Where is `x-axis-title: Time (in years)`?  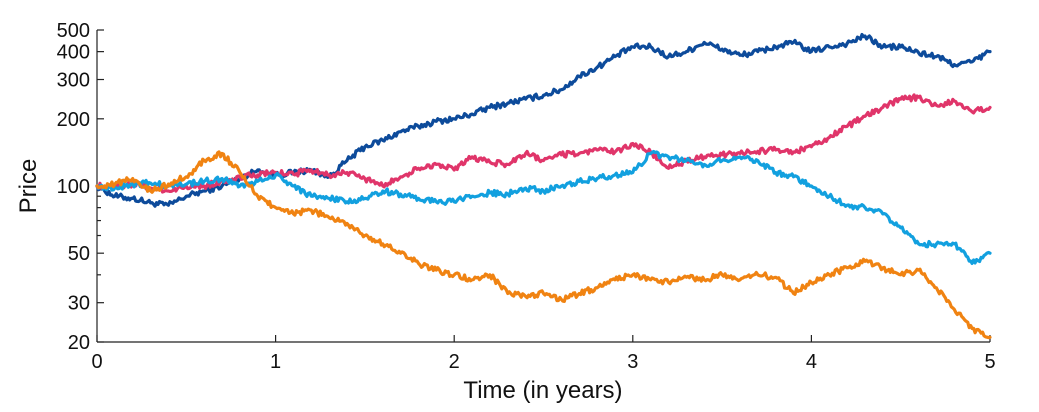
x-axis-title: Time (in years) is located at coordinates (542, 390).